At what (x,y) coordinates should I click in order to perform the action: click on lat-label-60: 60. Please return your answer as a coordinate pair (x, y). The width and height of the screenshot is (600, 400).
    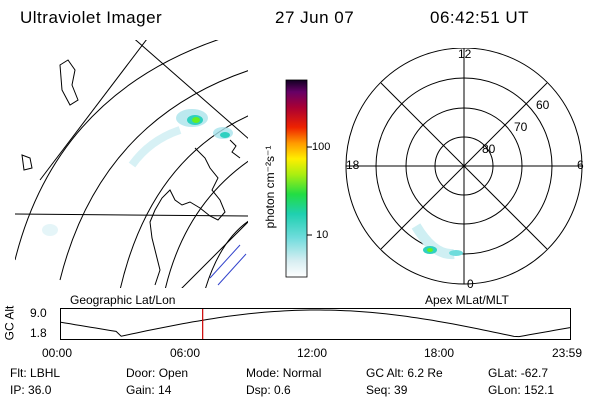
    Looking at the image, I should click on (543, 105).